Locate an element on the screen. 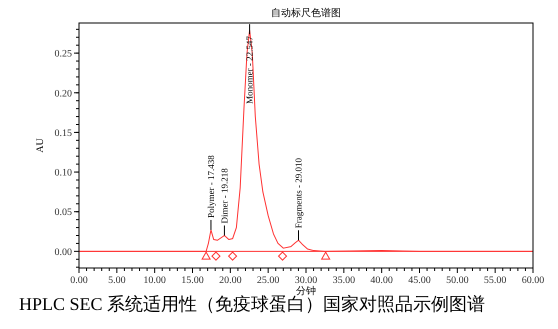 The image size is (558, 329). x-tick-label: 50.00 is located at coordinates (457, 280).